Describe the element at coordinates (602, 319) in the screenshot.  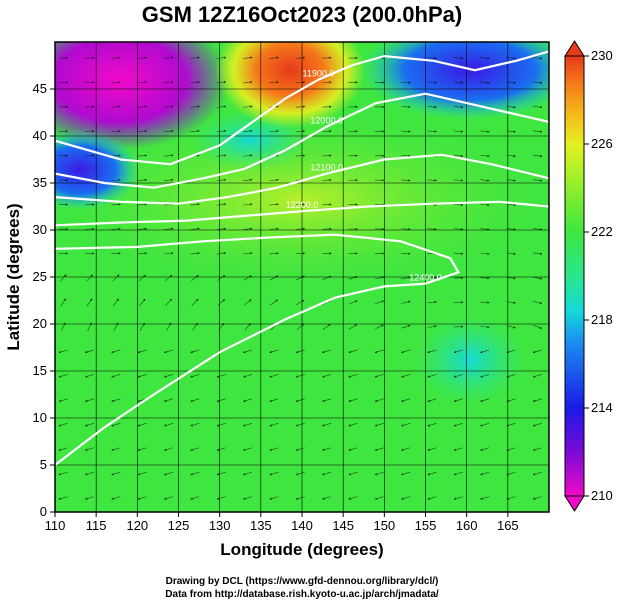
I see `colorbar-tick-label: 218` at that location.